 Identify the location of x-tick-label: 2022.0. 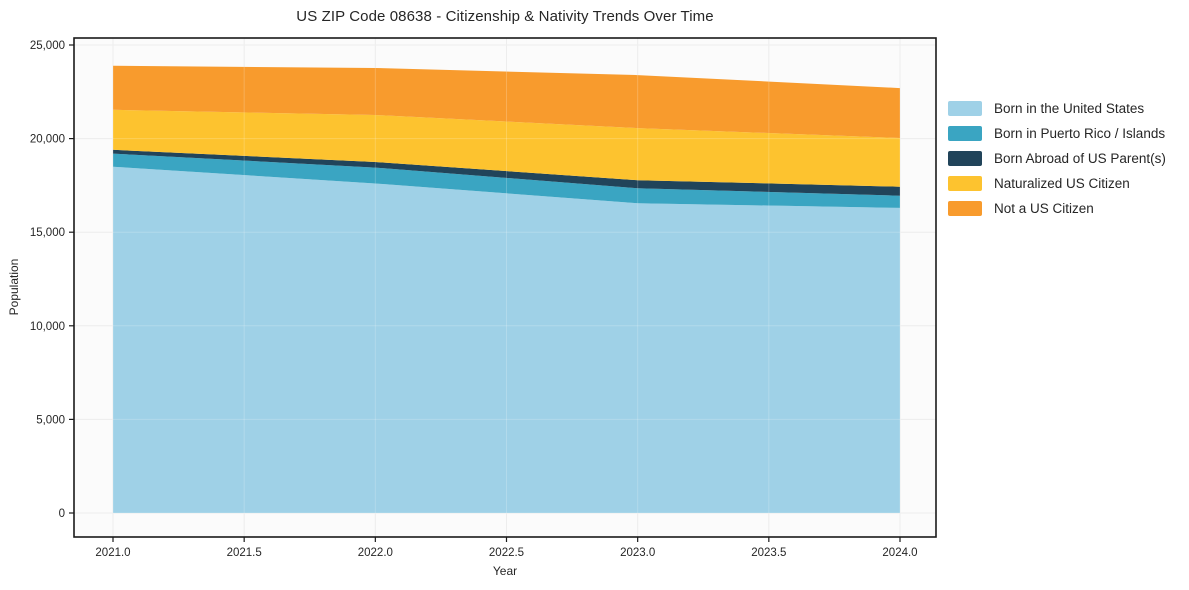
(375, 553).